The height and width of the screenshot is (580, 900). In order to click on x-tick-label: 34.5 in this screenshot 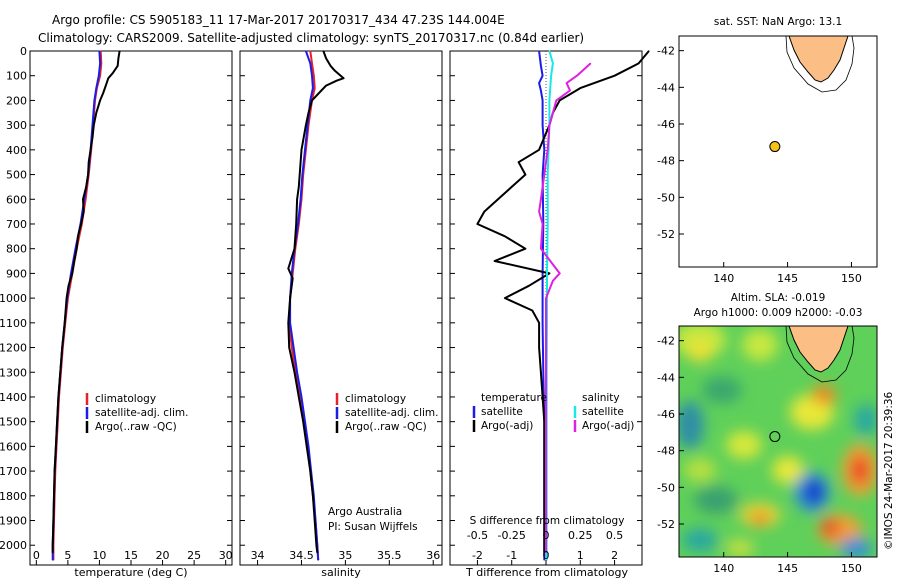, I will do `click(301, 555)`.